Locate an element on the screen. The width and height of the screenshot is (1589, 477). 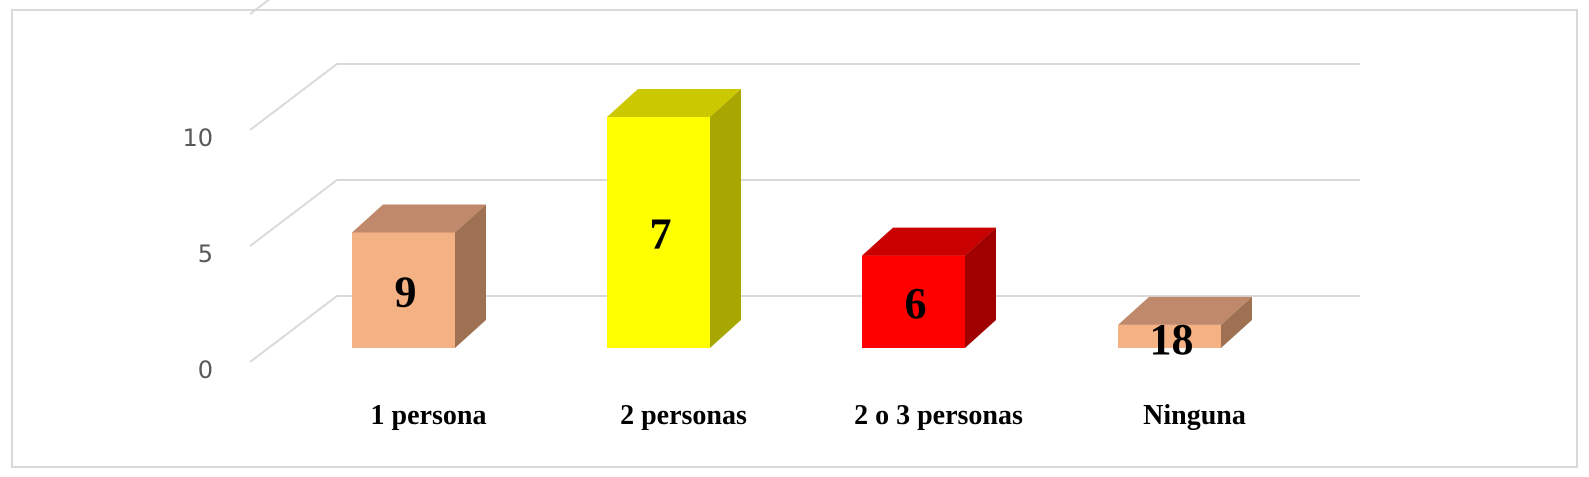
bar: 7 is located at coordinates (674, 218).